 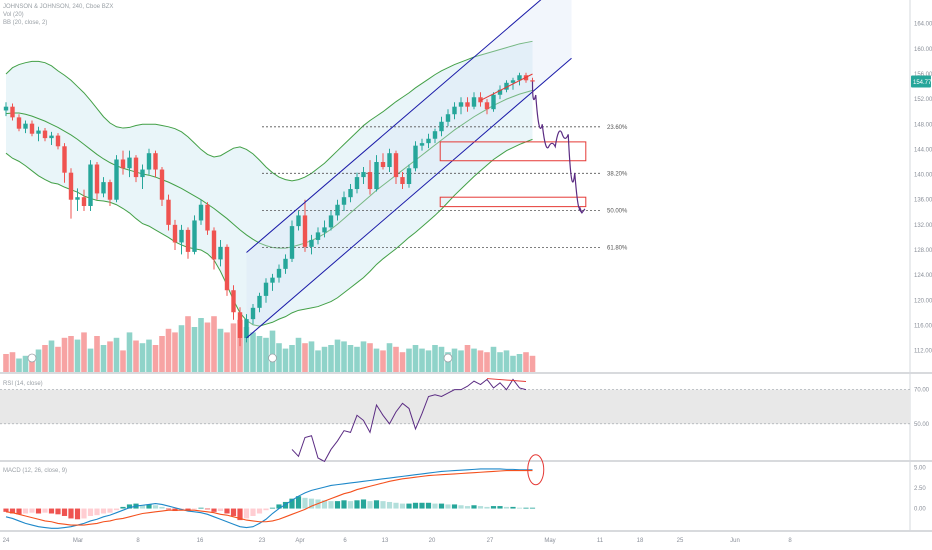 I want to click on event-marker-icon, so click(x=272, y=358).